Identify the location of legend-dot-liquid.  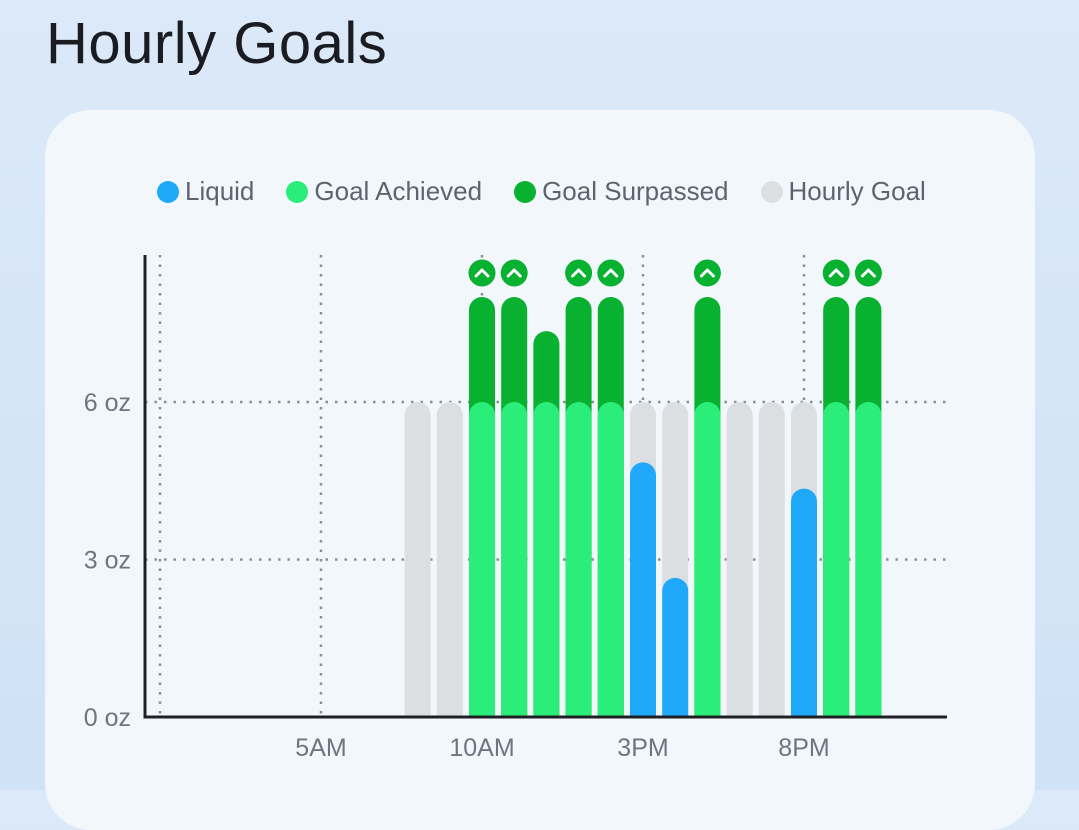
(168, 191).